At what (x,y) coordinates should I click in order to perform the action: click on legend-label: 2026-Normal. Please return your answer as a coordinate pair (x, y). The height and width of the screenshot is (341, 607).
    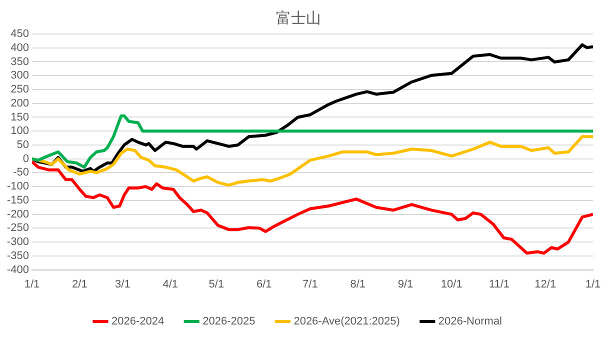
    Looking at the image, I should click on (470, 322).